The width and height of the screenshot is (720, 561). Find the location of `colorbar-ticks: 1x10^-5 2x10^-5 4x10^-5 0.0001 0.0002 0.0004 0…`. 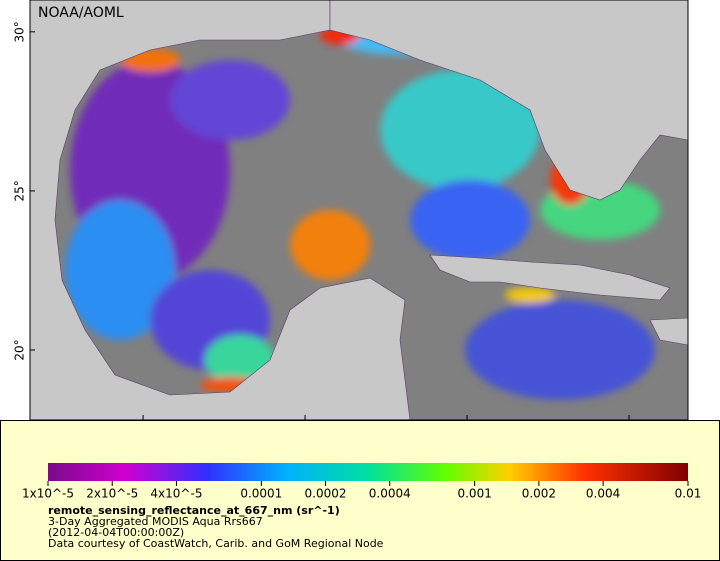

colorbar-ticks: 1x10^-5 2x10^-5 4x10^-5 0.0001 0.0002 0.0004 0… is located at coordinates (361, 491).